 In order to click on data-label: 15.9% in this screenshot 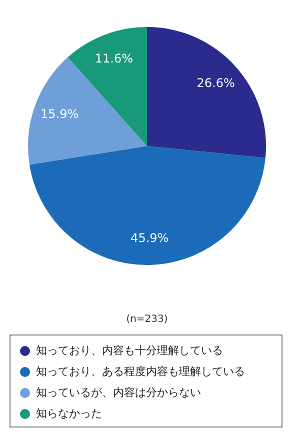, I will do `click(59, 114)`.